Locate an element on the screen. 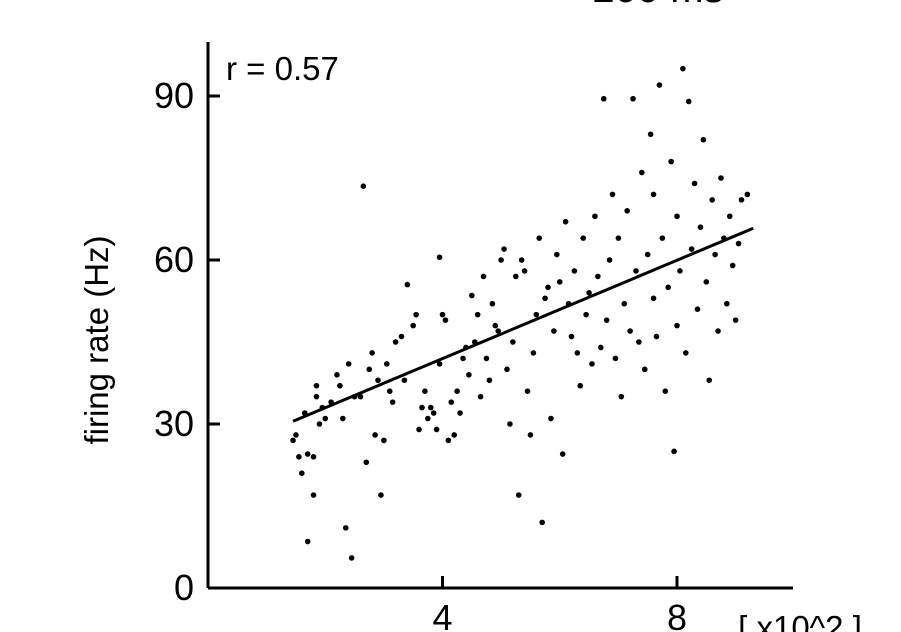  y-tick-label: 60 is located at coordinates (174, 259).